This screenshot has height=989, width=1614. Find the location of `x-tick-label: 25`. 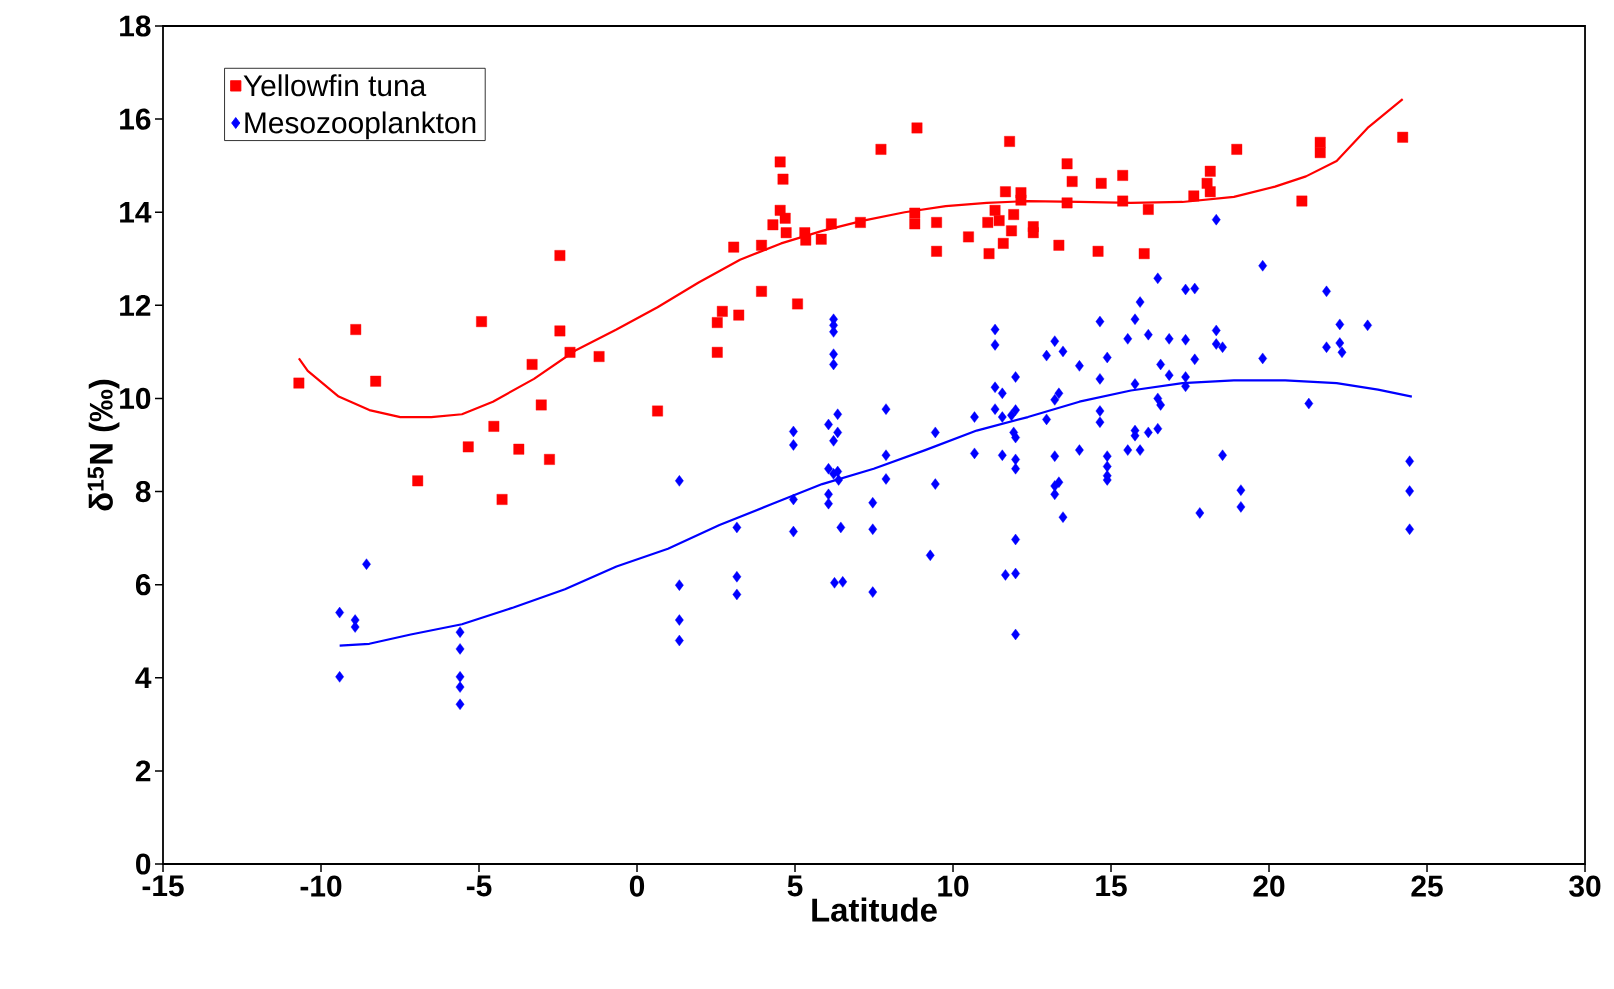

x-tick-label: 25 is located at coordinates (1427, 886).